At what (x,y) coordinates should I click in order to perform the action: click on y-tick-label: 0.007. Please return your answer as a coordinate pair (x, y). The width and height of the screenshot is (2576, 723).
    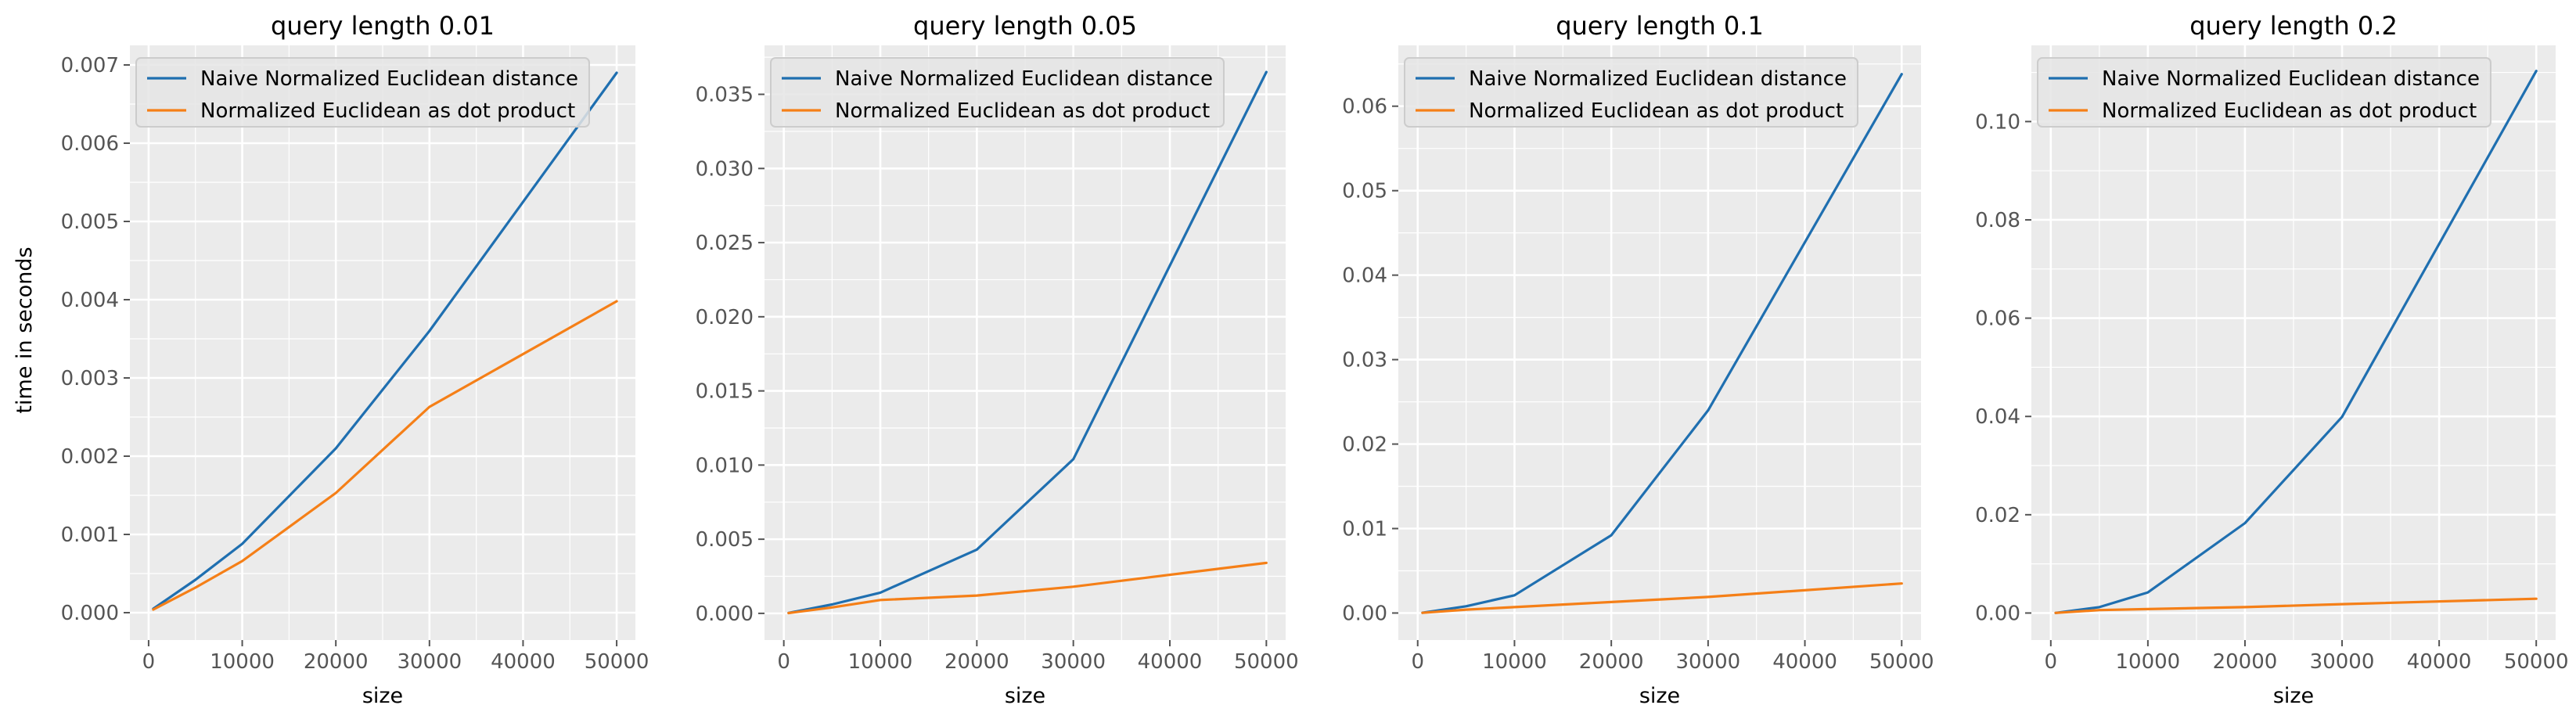
    Looking at the image, I should click on (90, 65).